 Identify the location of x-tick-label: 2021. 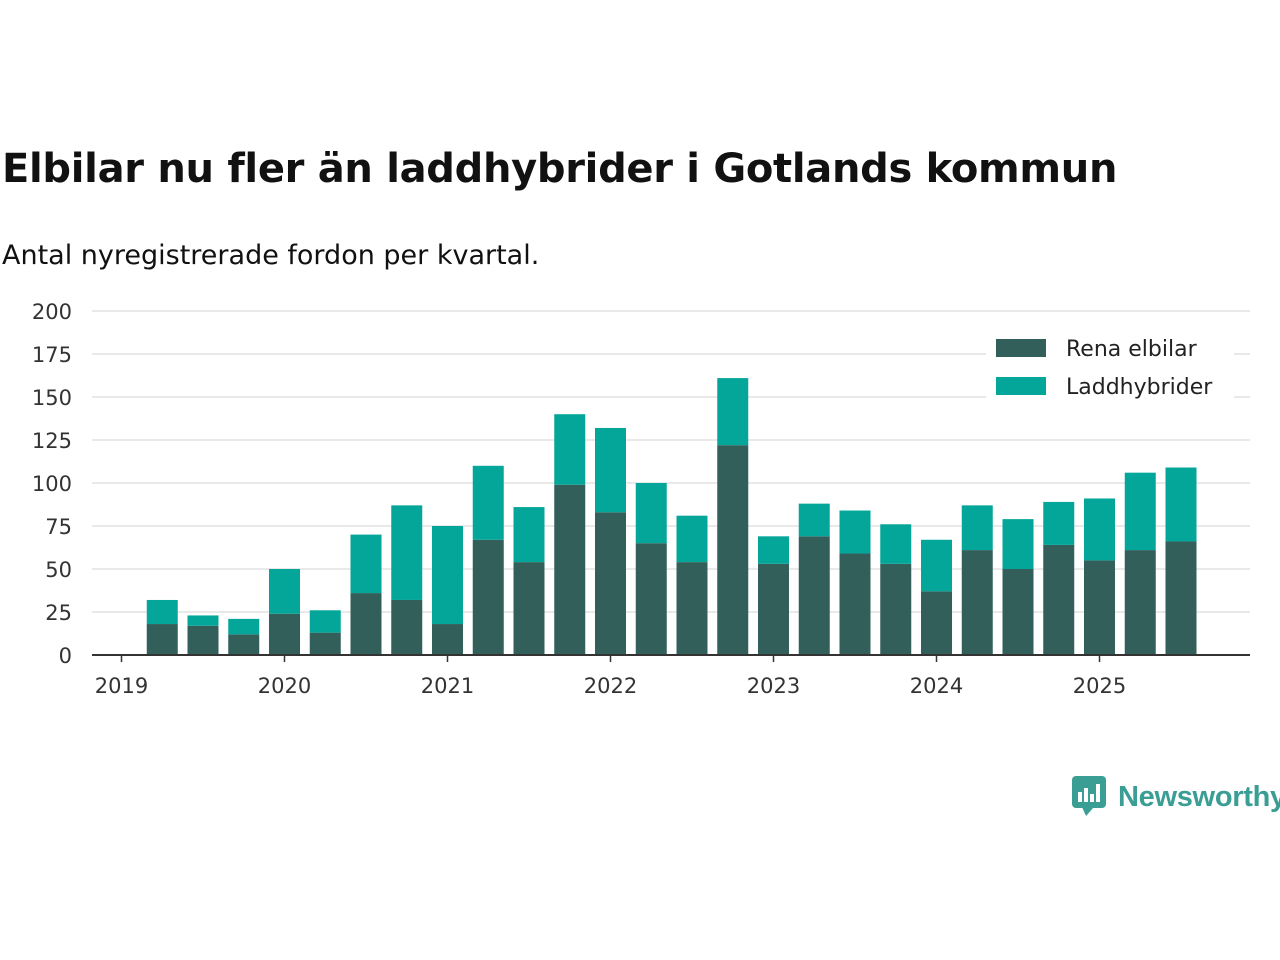
(447, 686).